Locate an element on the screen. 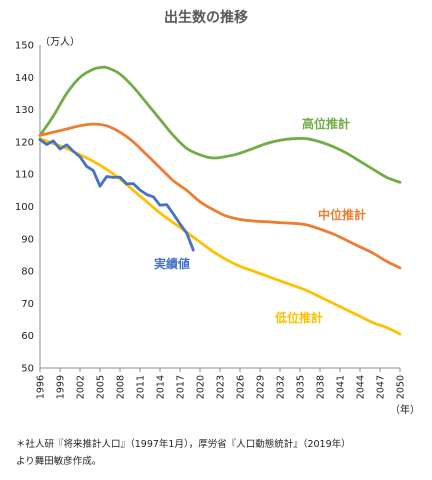 This screenshot has height=480, width=432. x-tick-label: 2050 is located at coordinates (401, 387).